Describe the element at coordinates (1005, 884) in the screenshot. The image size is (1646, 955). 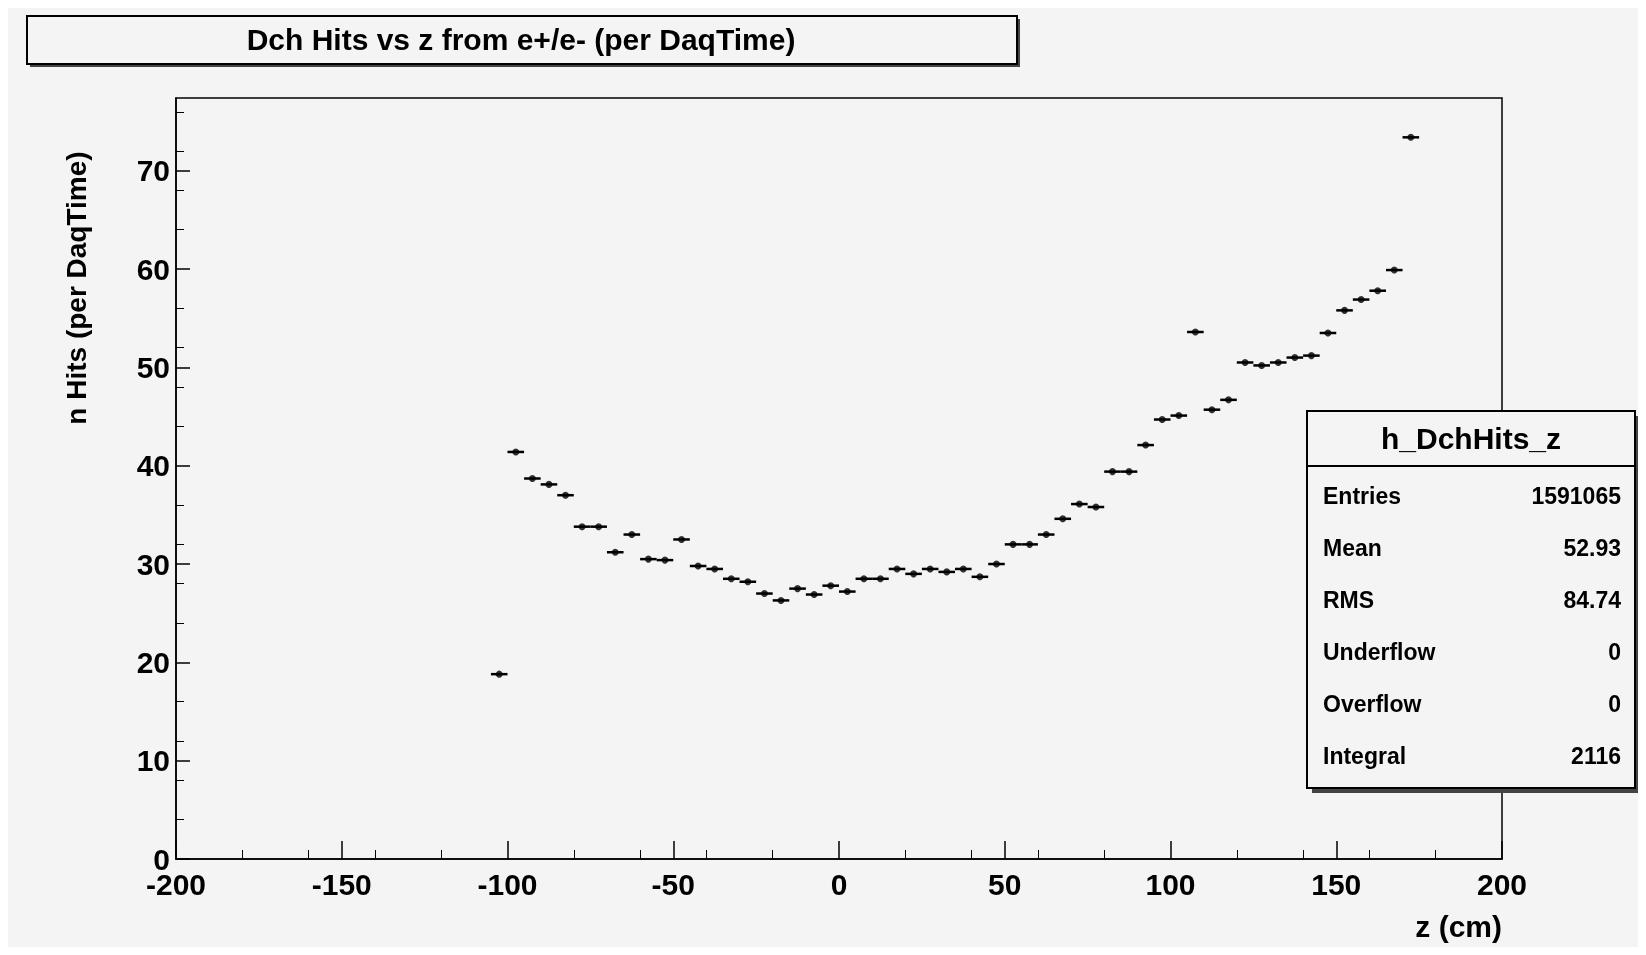
I see `x-tick-label: 50` at that location.